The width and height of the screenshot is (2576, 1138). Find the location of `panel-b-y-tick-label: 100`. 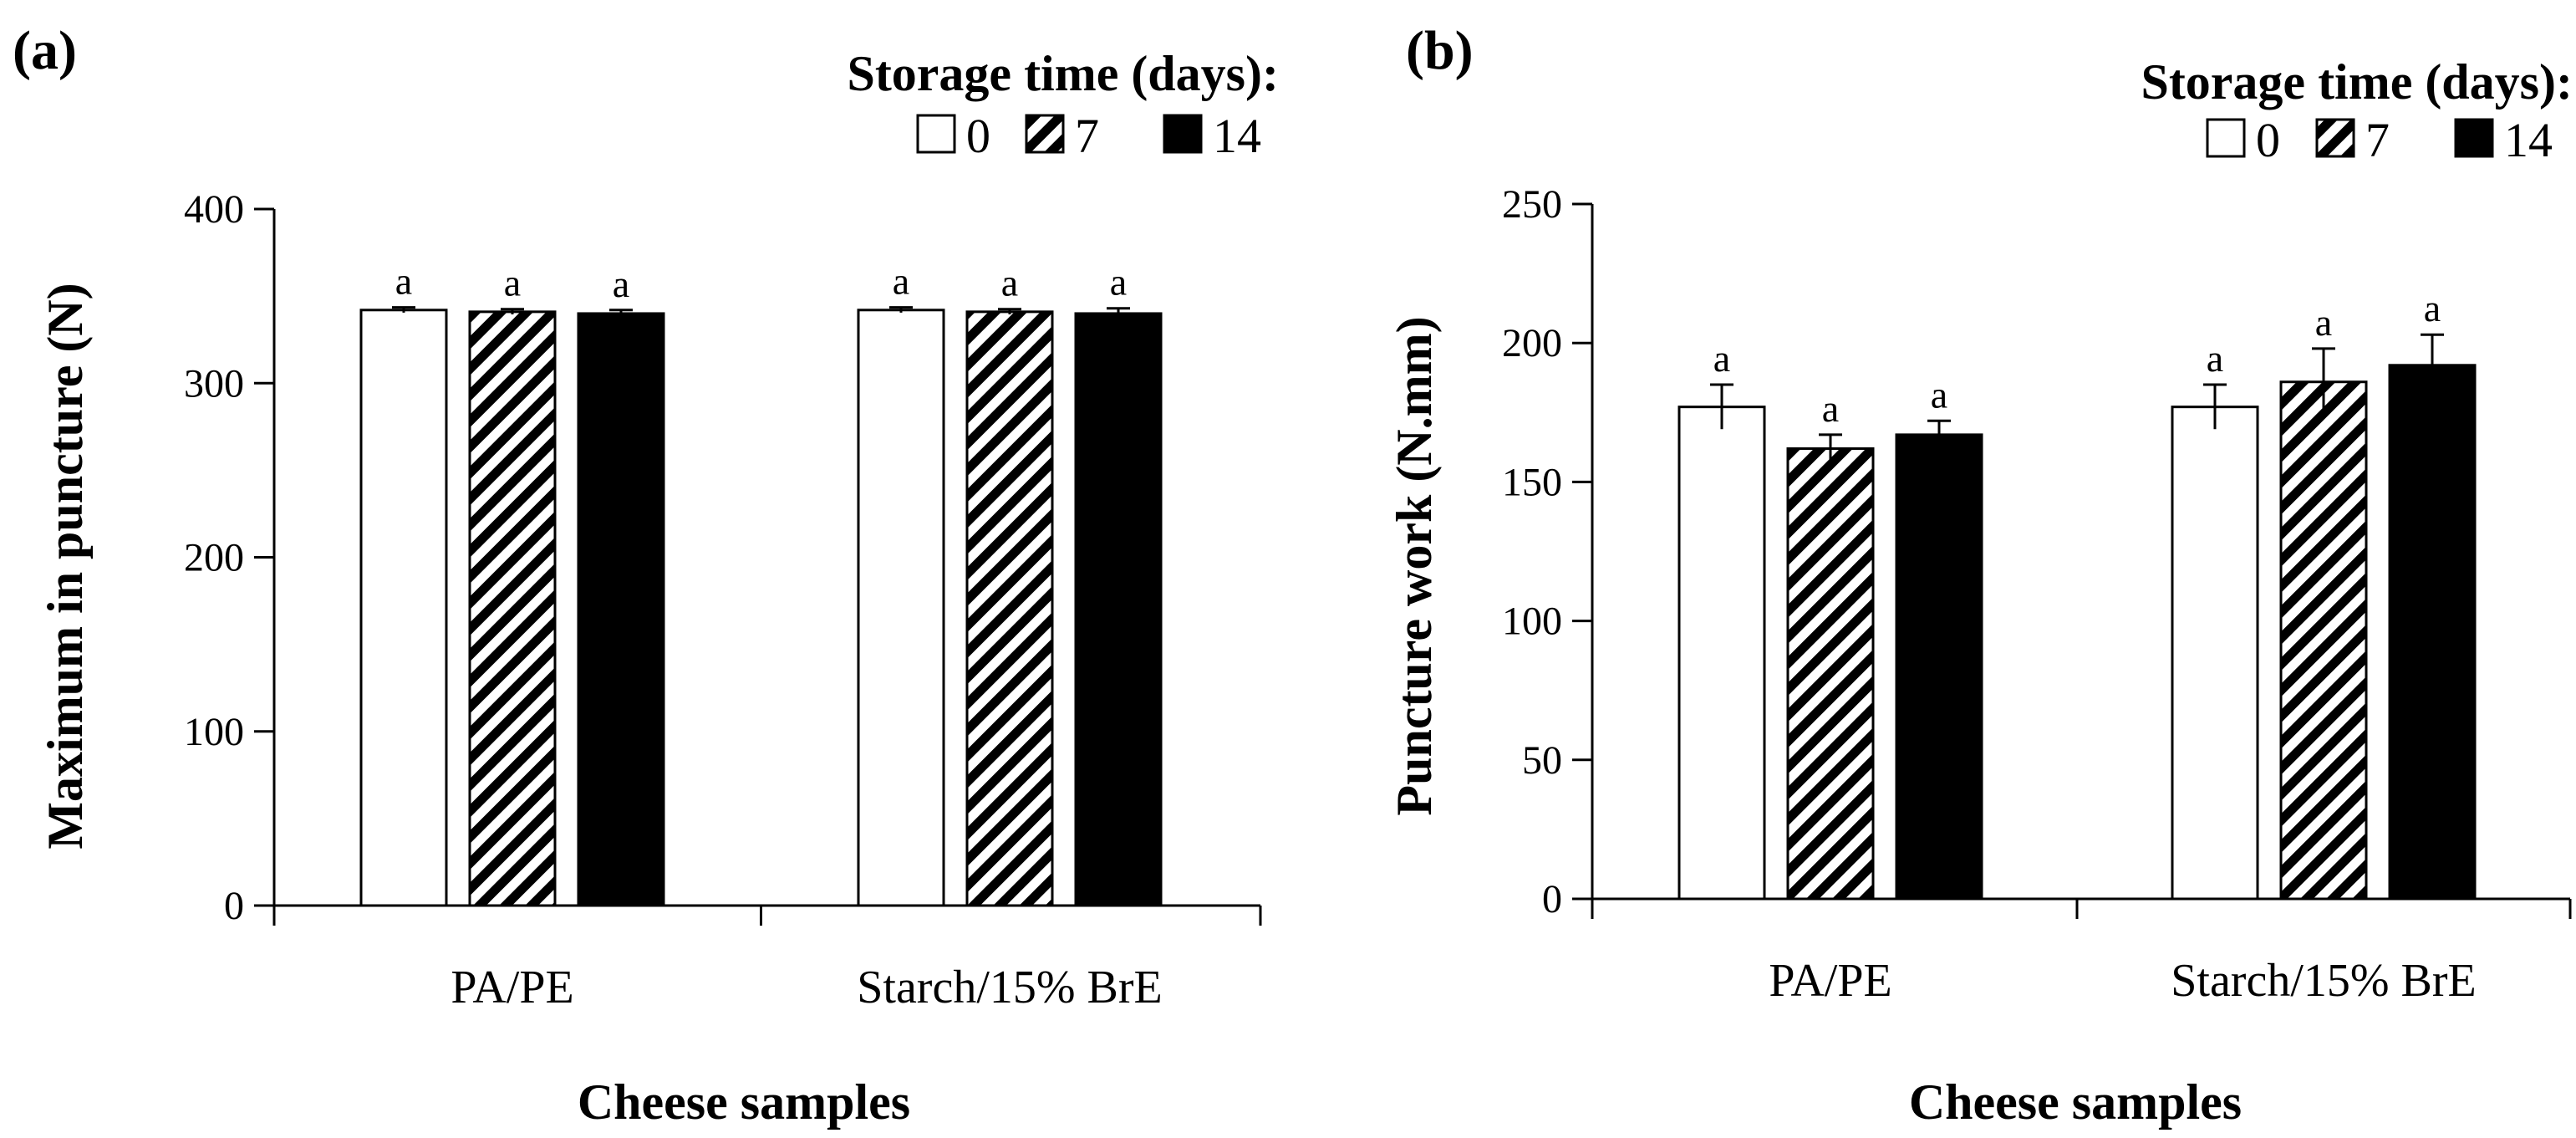

panel-b-y-tick-label: 100 is located at coordinates (1532, 622).